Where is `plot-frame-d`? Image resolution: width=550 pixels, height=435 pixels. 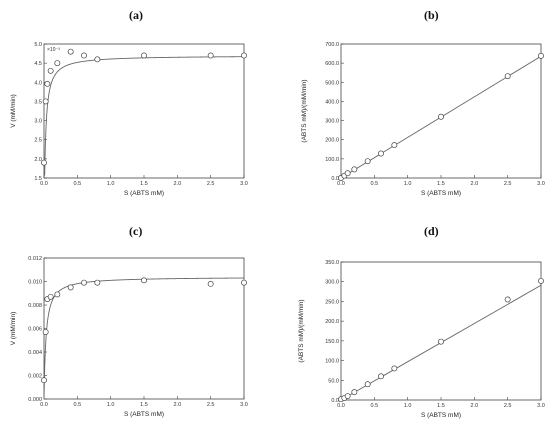 plot-frame-d is located at coordinates (441, 331).